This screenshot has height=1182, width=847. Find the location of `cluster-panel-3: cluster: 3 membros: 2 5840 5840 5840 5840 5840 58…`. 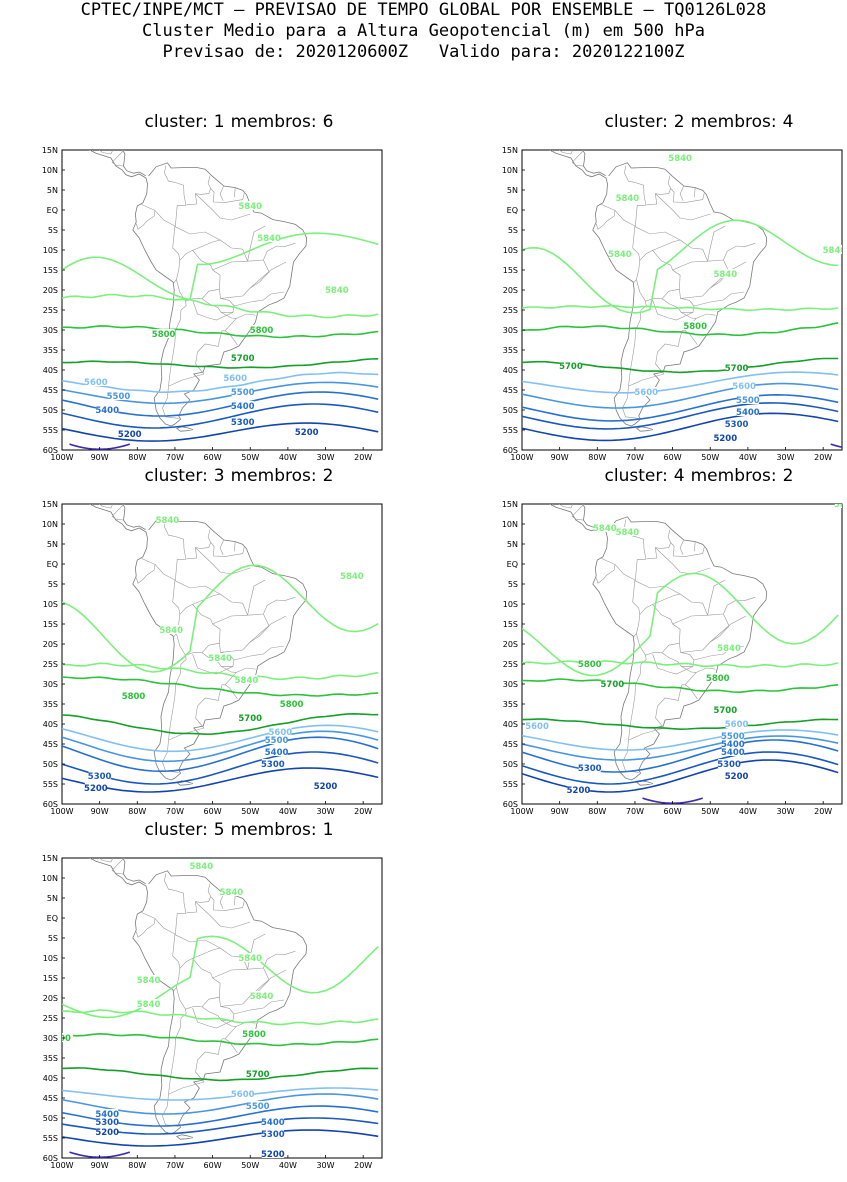

cluster-panel-3: cluster: 3 membros: 2 5840 5840 5840 5840 5840 58… is located at coordinates (237, 646).